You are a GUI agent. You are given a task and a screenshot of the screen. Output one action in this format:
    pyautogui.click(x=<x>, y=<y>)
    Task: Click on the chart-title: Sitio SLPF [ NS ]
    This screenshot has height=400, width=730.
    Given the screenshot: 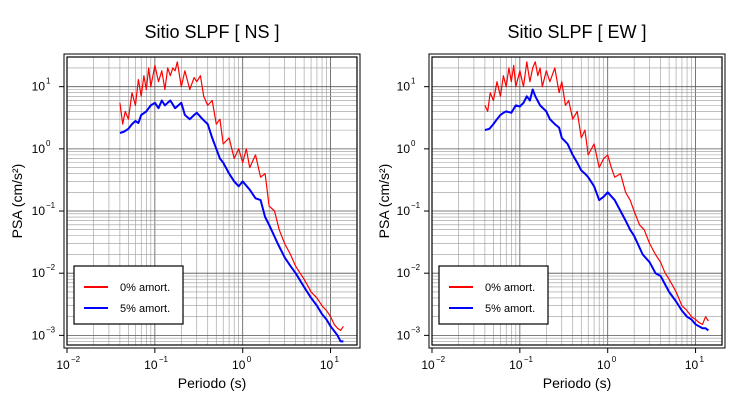 What is the action you would take?
    pyautogui.click(x=211, y=32)
    